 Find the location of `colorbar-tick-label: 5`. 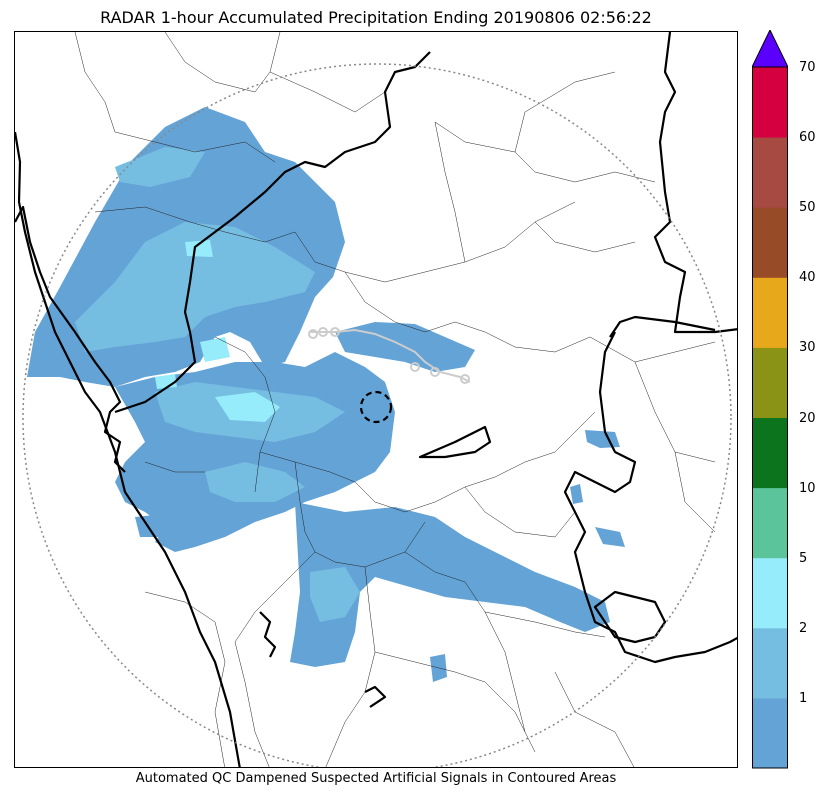

colorbar-tick-label: 5 is located at coordinates (803, 558).